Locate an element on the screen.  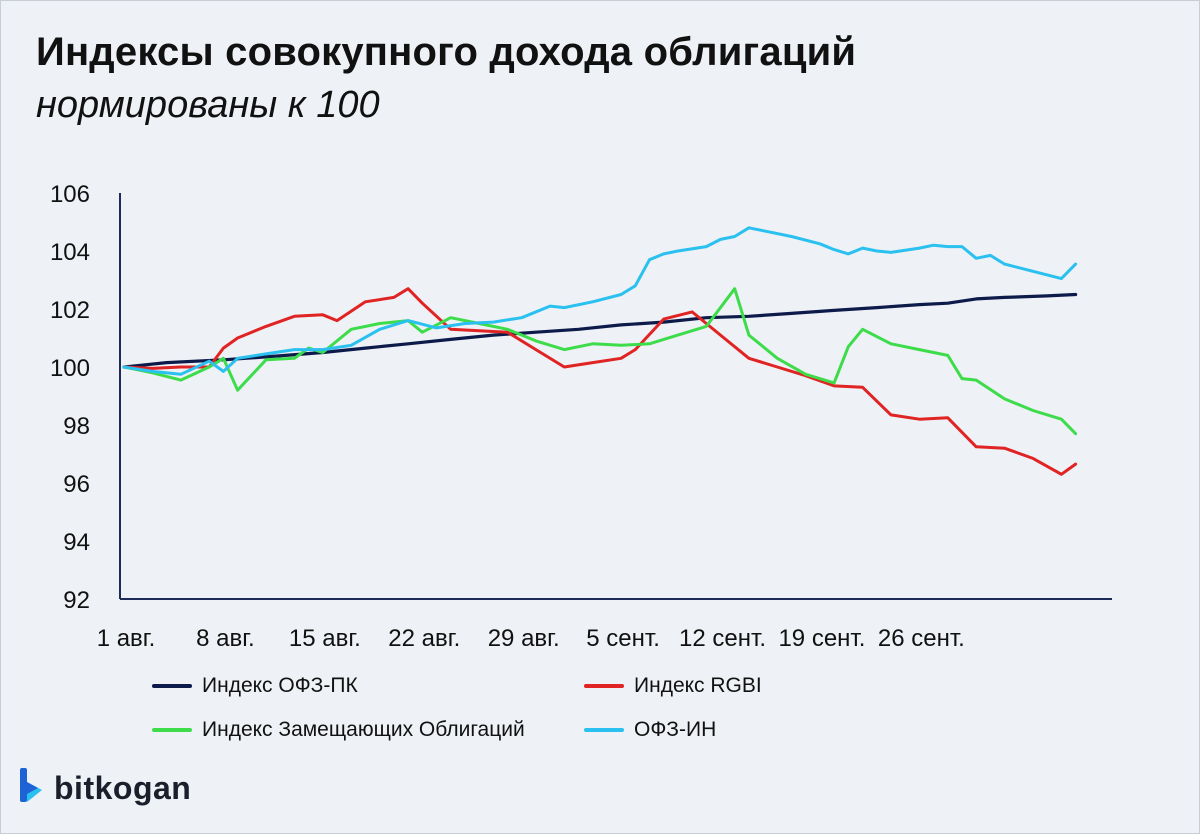
x-tick-label: 15 авг. is located at coordinates (325, 638).